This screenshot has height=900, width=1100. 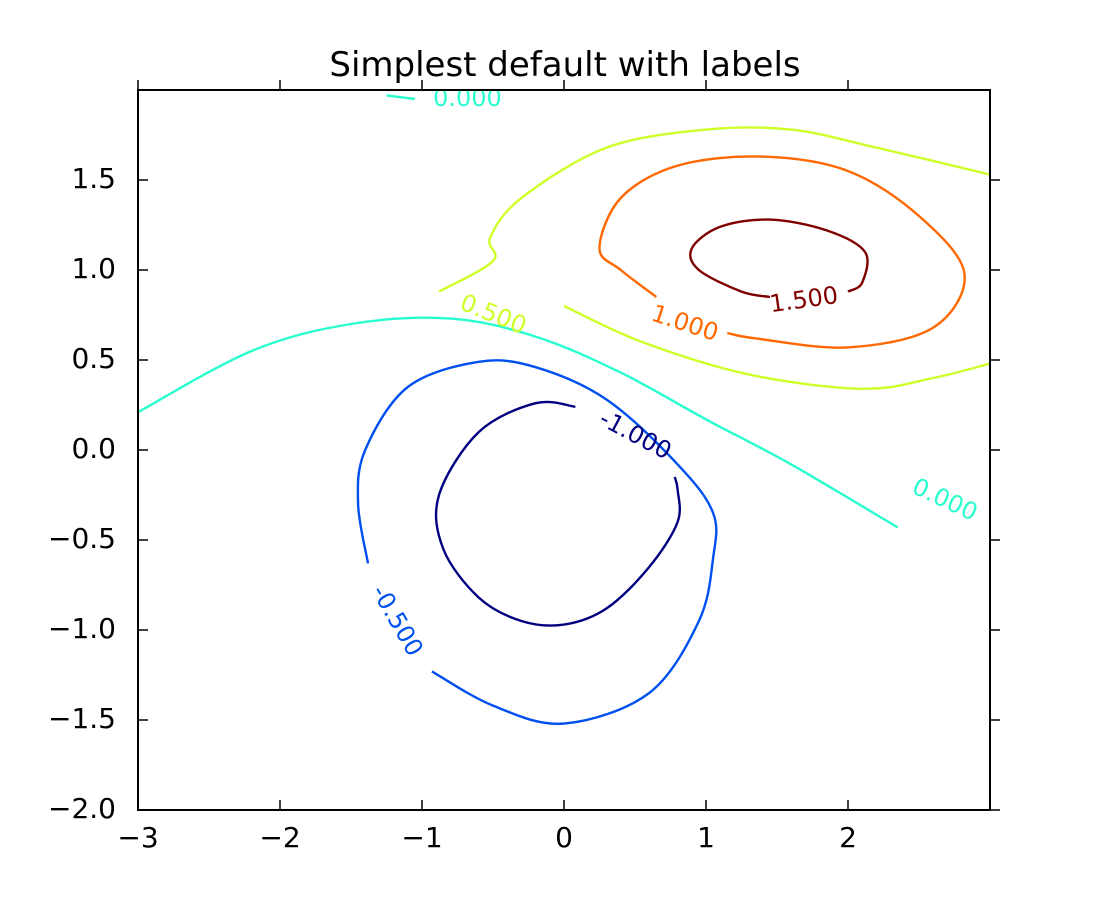 What do you see at coordinates (564, 65) in the screenshot?
I see `chart-title: Simplest default with labels` at bounding box center [564, 65].